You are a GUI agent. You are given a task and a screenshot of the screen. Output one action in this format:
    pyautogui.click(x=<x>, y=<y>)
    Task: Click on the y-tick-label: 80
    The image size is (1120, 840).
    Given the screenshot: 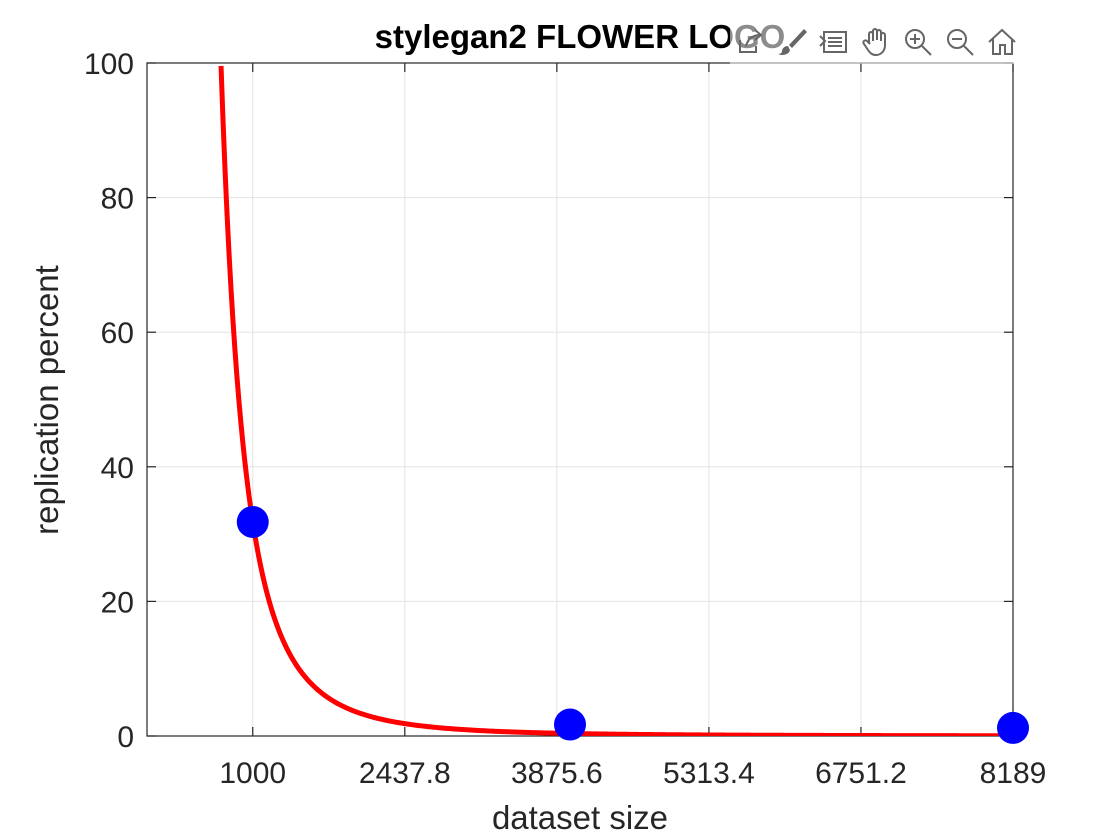 What is the action you would take?
    pyautogui.click(x=117, y=199)
    